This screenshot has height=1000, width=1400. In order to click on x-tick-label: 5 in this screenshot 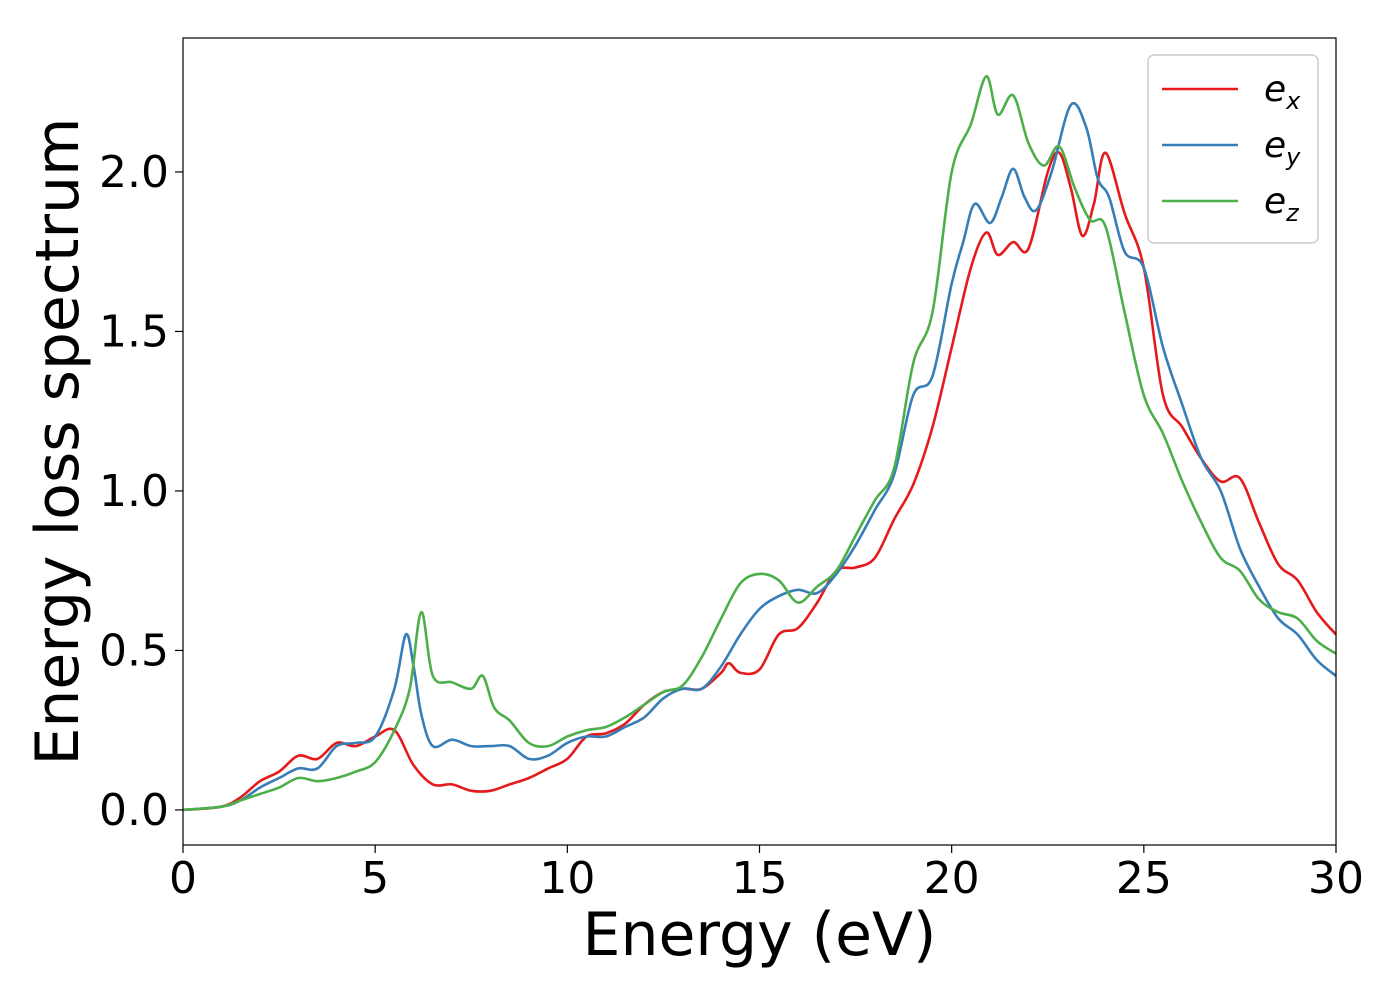, I will do `click(375, 878)`.